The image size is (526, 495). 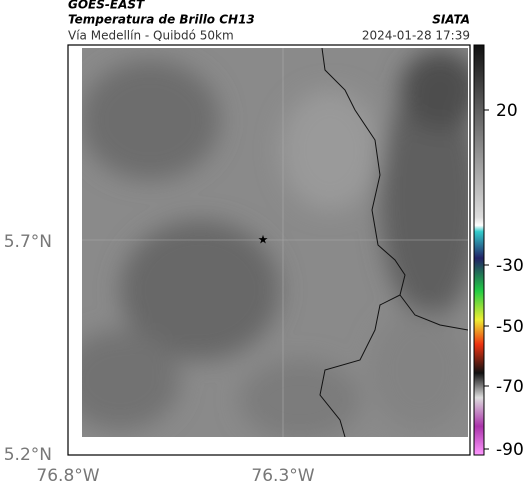 What do you see at coordinates (504, 280) in the screenshot?
I see `colorbar-ticks: 20 -30 -50 -70 -90` at bounding box center [504, 280].